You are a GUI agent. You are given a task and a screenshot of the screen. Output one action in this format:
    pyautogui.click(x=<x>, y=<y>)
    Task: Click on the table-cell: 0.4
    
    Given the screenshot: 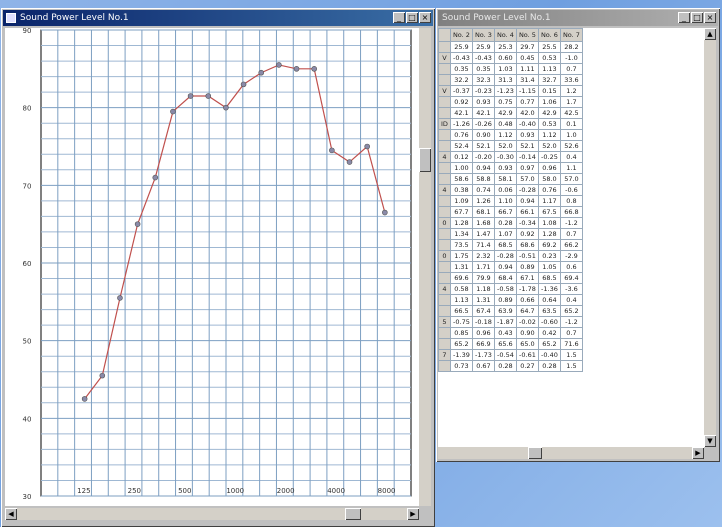 What is the action you would take?
    pyautogui.click(x=571, y=157)
    